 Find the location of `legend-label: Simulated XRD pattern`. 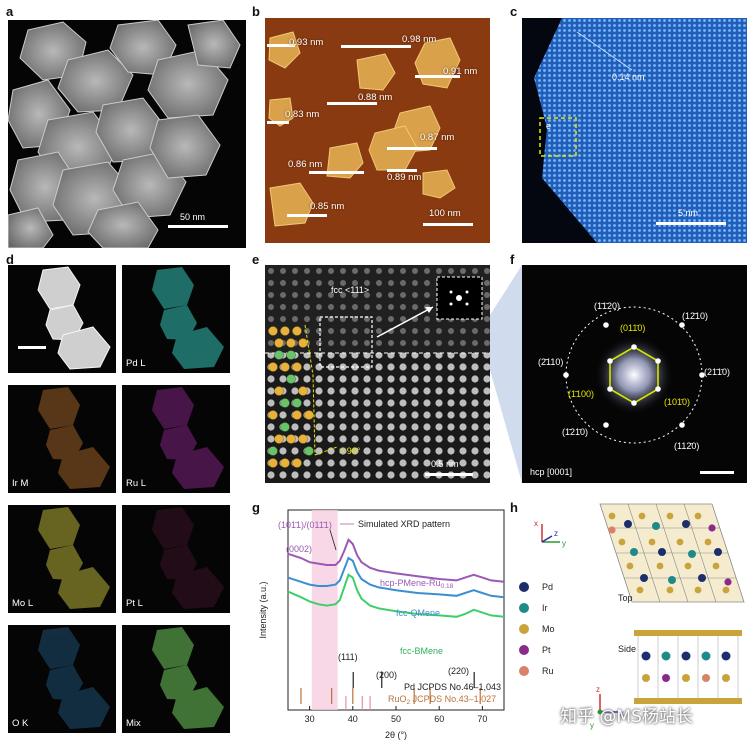

legend-label: Simulated XRD pattern is located at coordinates (404, 524).